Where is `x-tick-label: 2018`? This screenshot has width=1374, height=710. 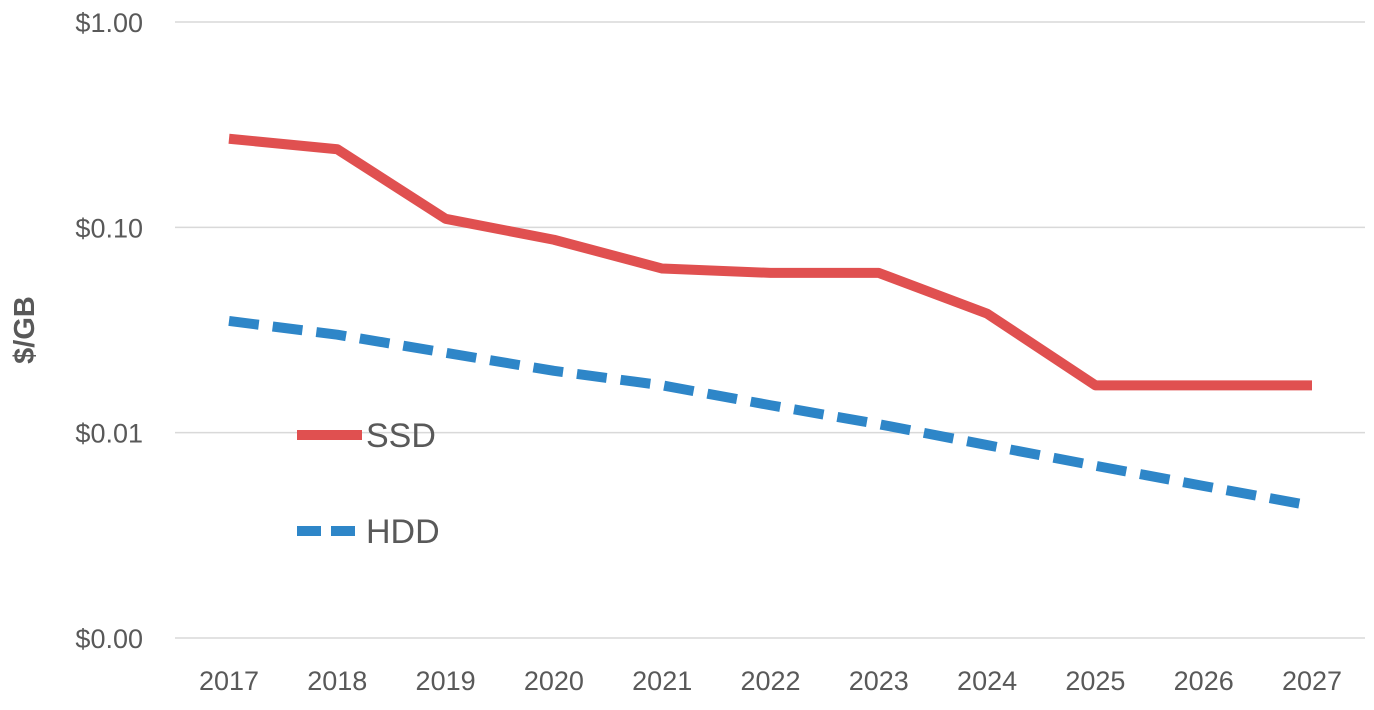
x-tick-label: 2018 is located at coordinates (337, 681).